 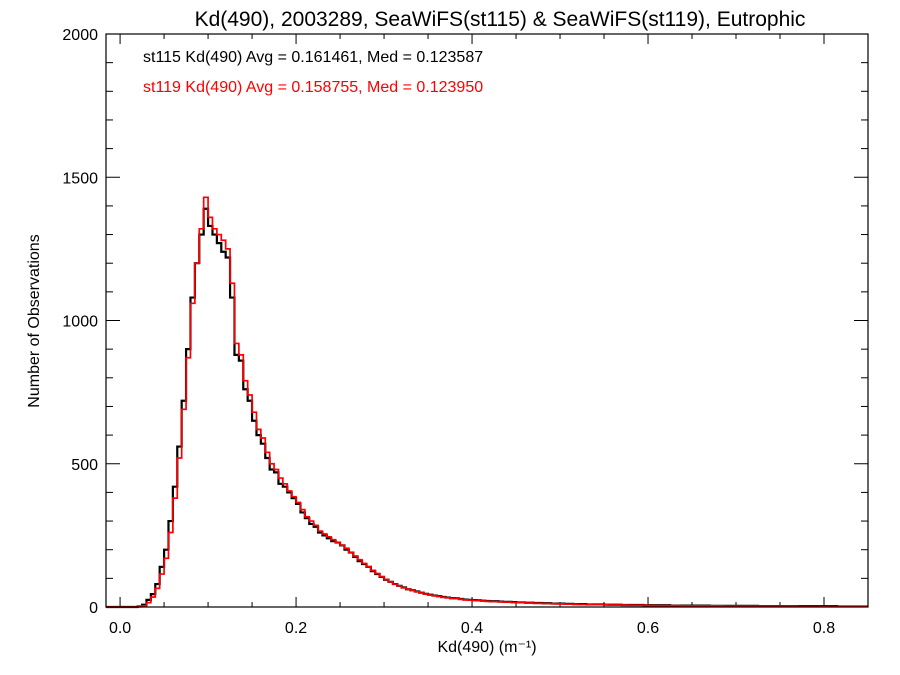 I want to click on y-tick-label: 0, so click(x=93, y=608).